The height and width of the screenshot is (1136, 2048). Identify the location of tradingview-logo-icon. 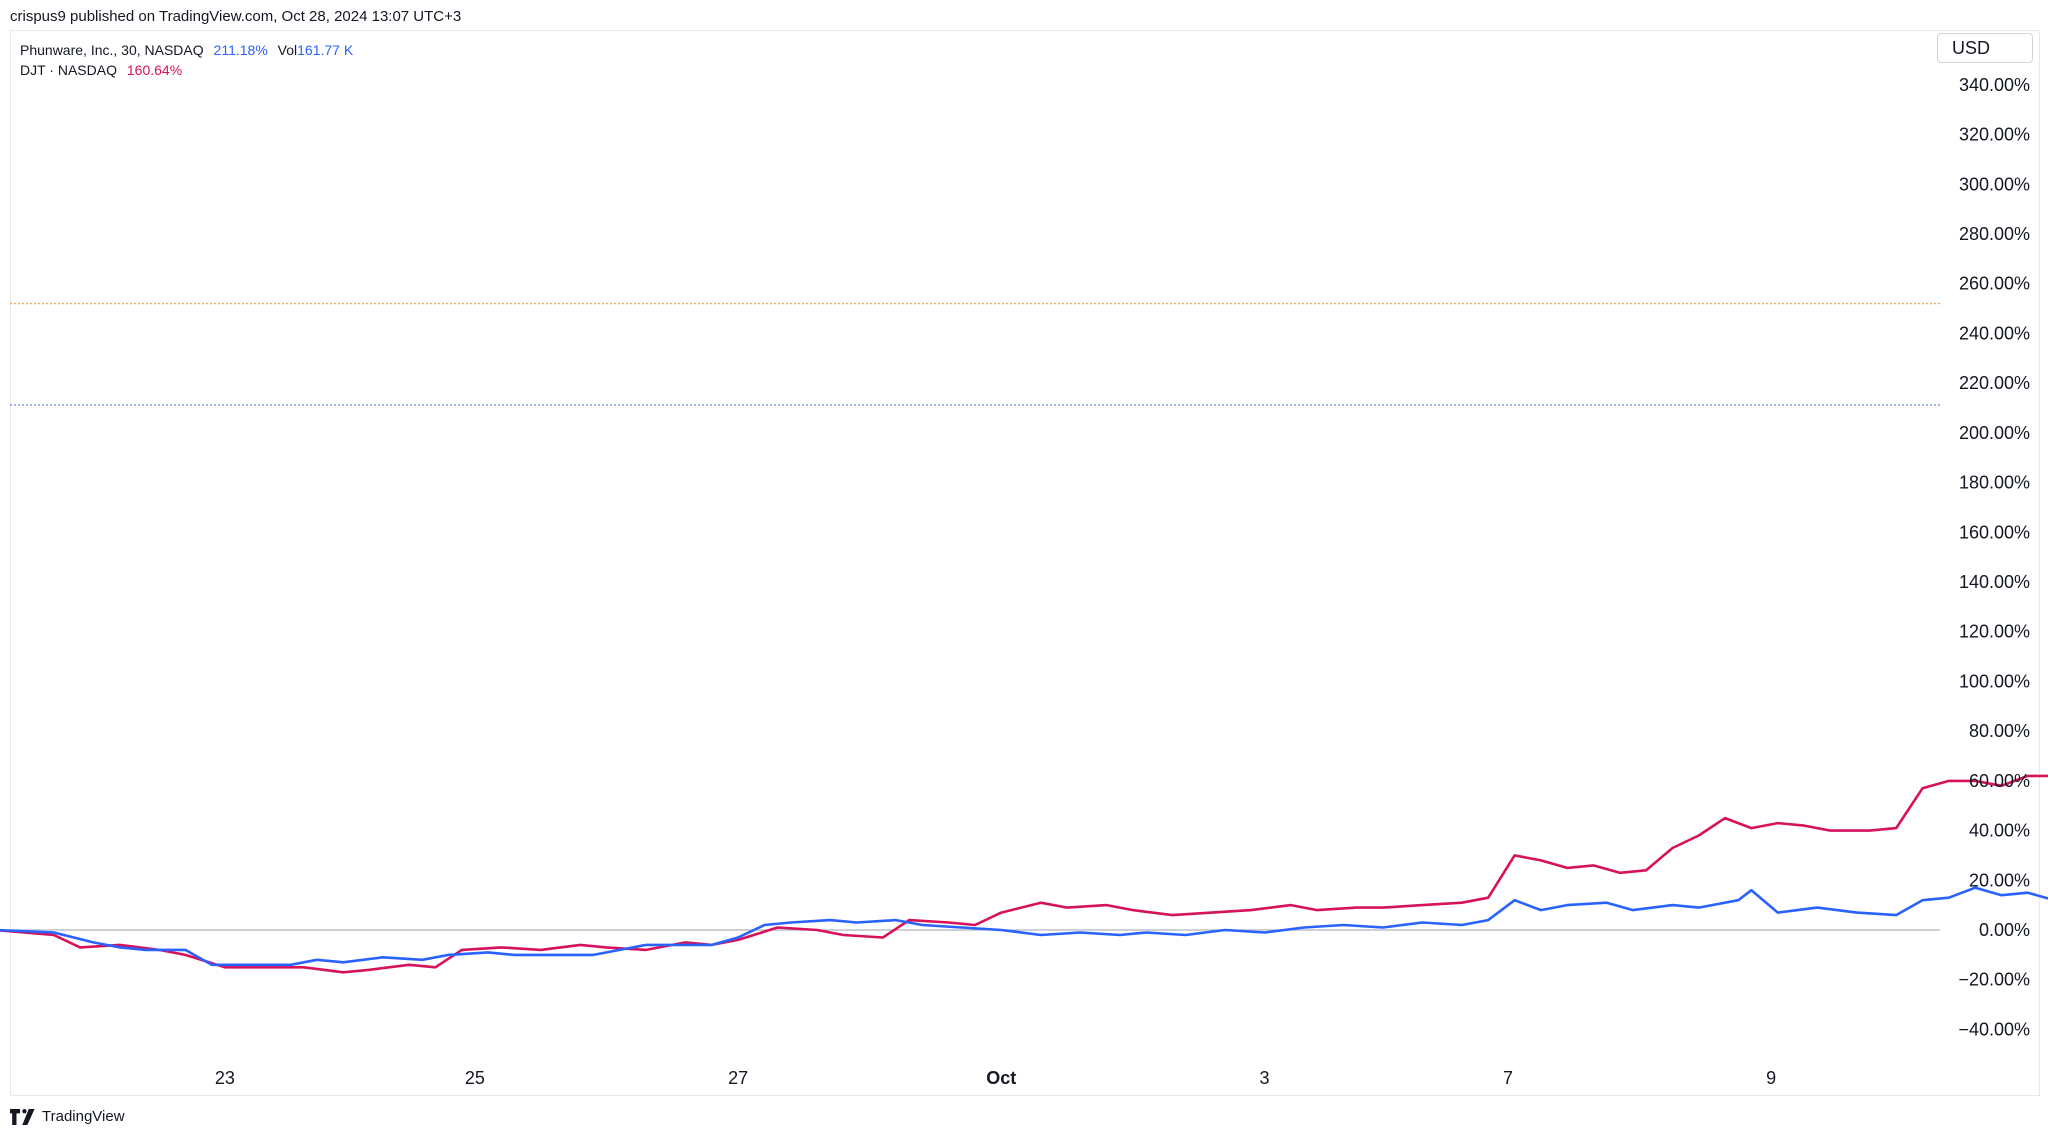
(22, 1116).